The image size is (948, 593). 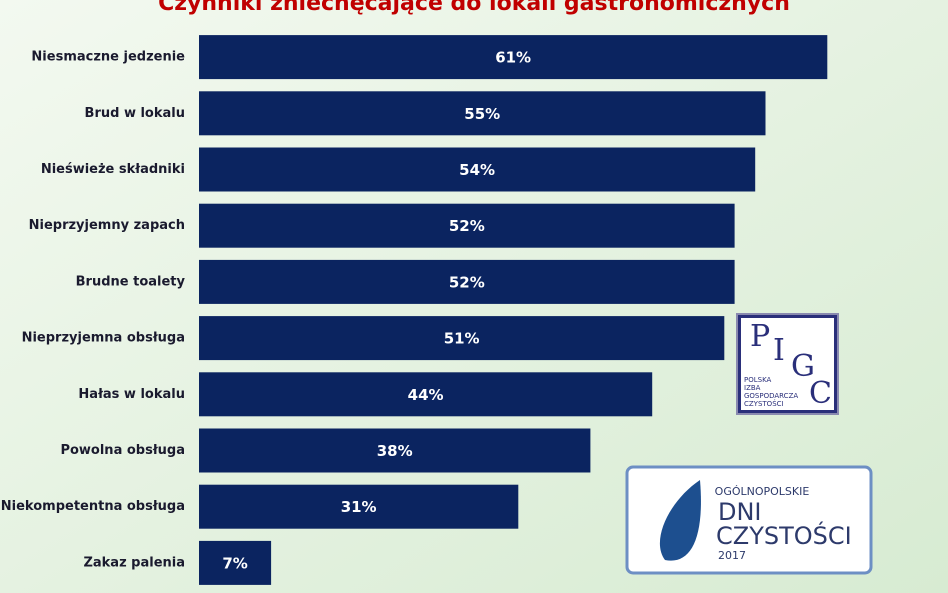 I want to click on category-label: Nieprzyjemny zapach, so click(x=107, y=225).